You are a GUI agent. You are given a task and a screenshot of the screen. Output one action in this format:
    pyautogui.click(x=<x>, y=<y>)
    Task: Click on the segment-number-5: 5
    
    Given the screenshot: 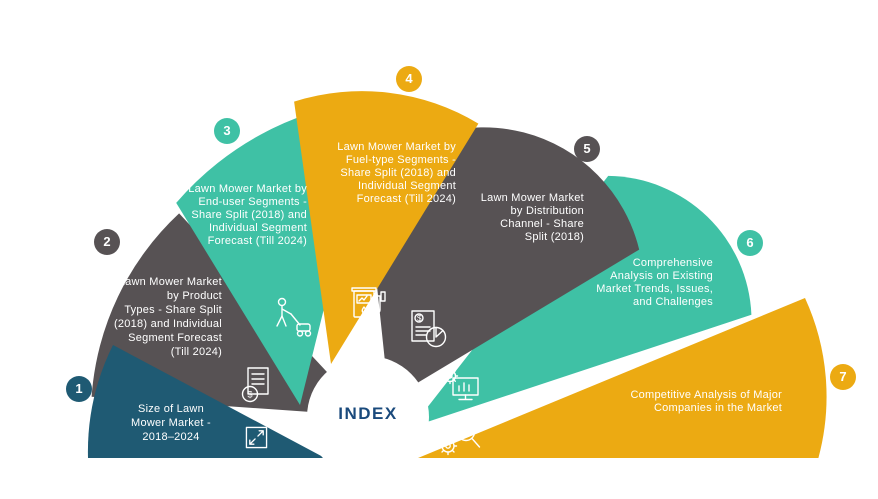 What is the action you would take?
    pyautogui.click(x=587, y=149)
    